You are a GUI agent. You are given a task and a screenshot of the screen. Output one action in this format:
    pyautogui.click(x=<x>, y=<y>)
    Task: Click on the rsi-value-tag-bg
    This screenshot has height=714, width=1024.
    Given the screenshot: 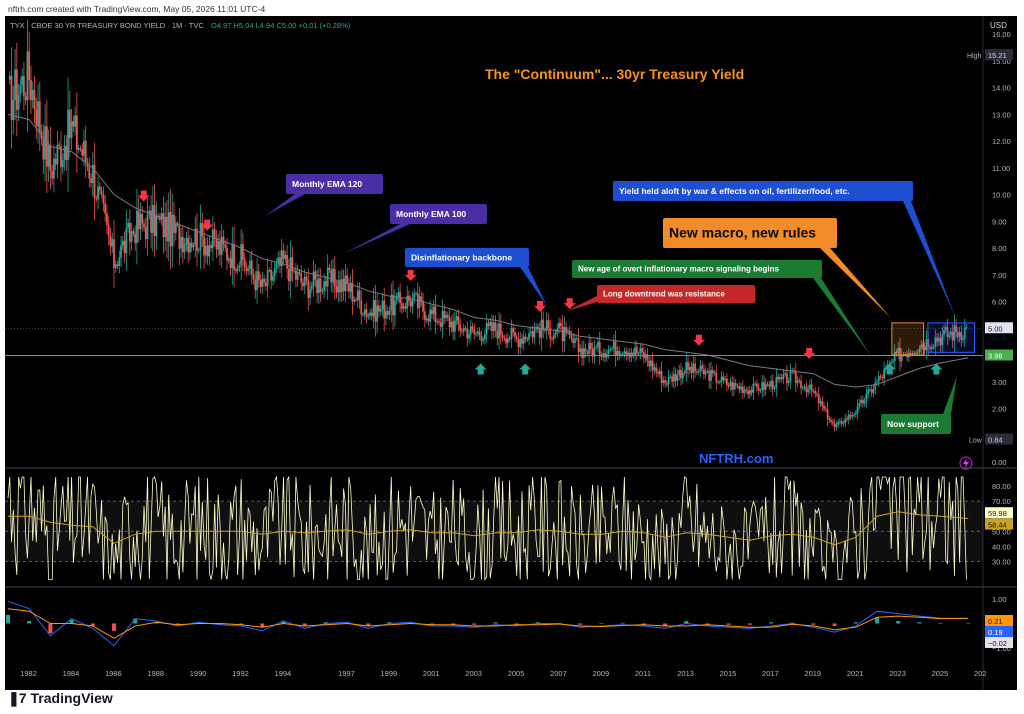 What is the action you would take?
    pyautogui.click(x=999, y=513)
    